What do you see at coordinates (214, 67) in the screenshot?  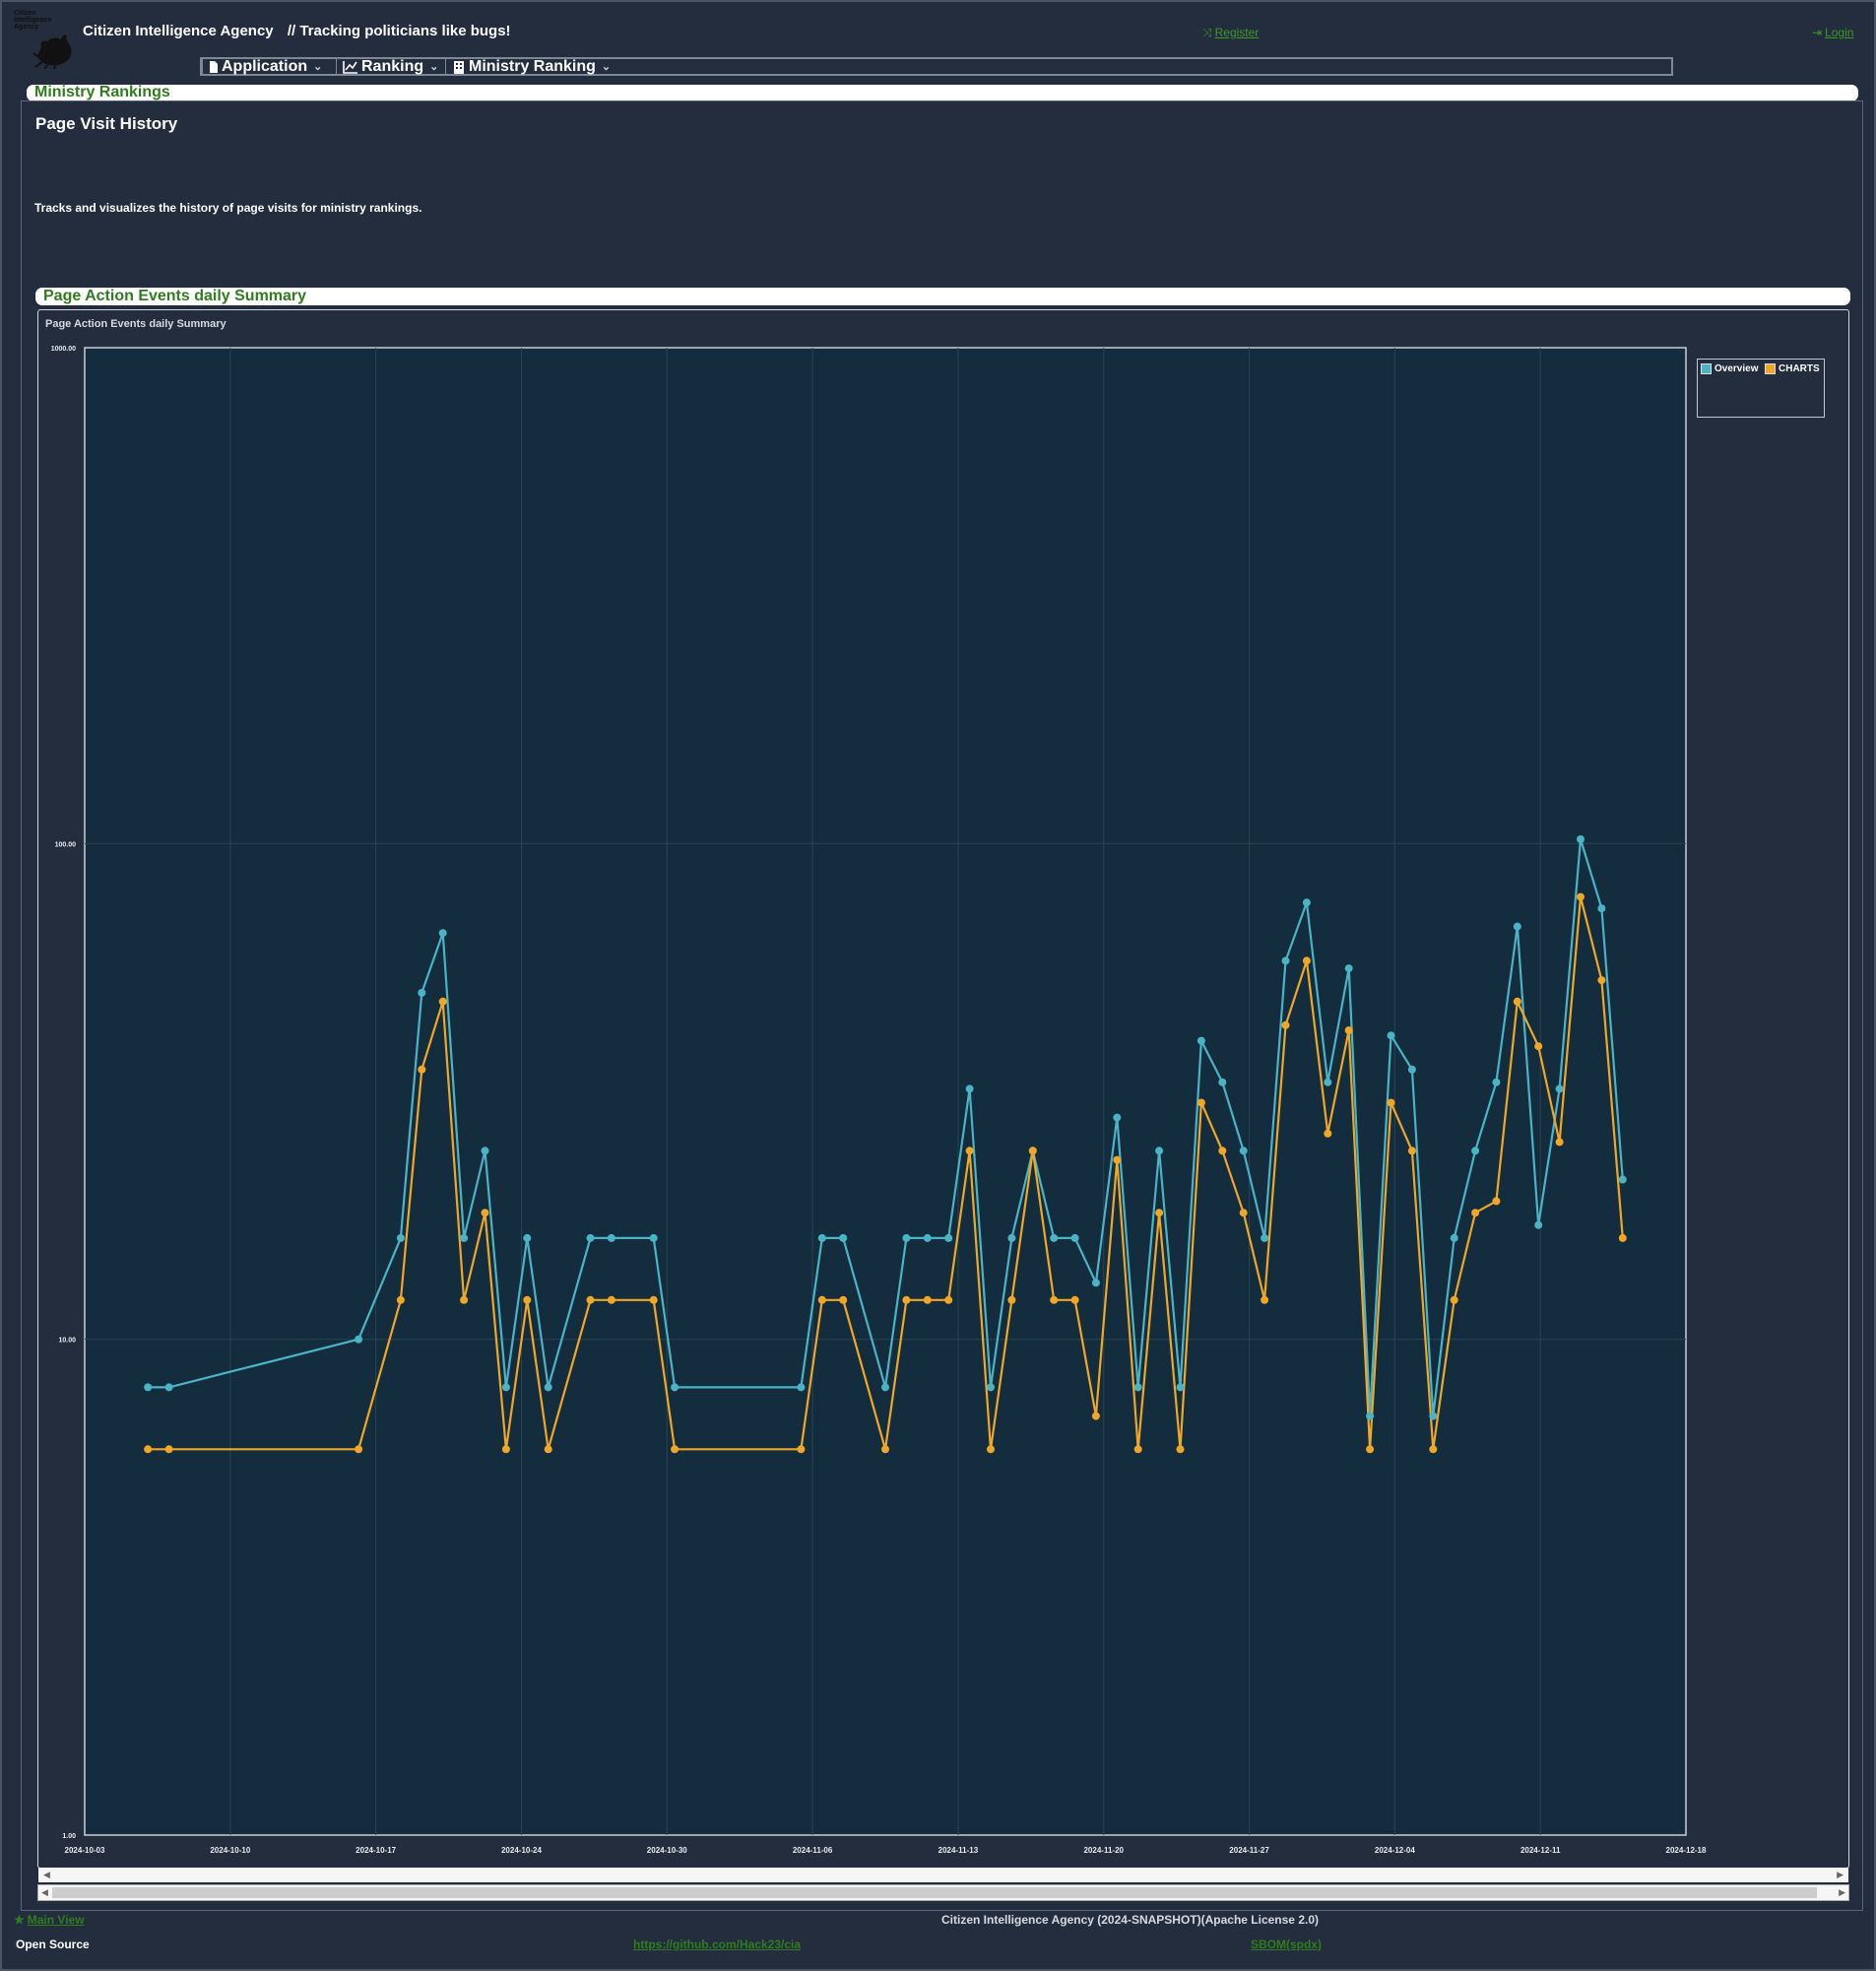 I see `file-icon` at bounding box center [214, 67].